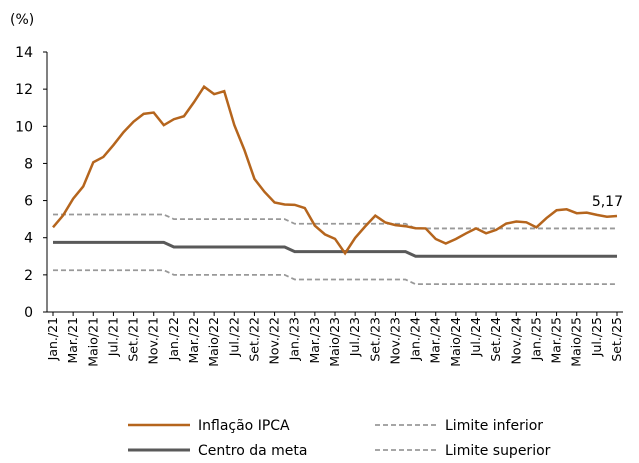 The height and width of the screenshot is (463, 639). What do you see at coordinates (213, 342) in the screenshot?
I see `x-tick-label: Maio/22` at bounding box center [213, 342].